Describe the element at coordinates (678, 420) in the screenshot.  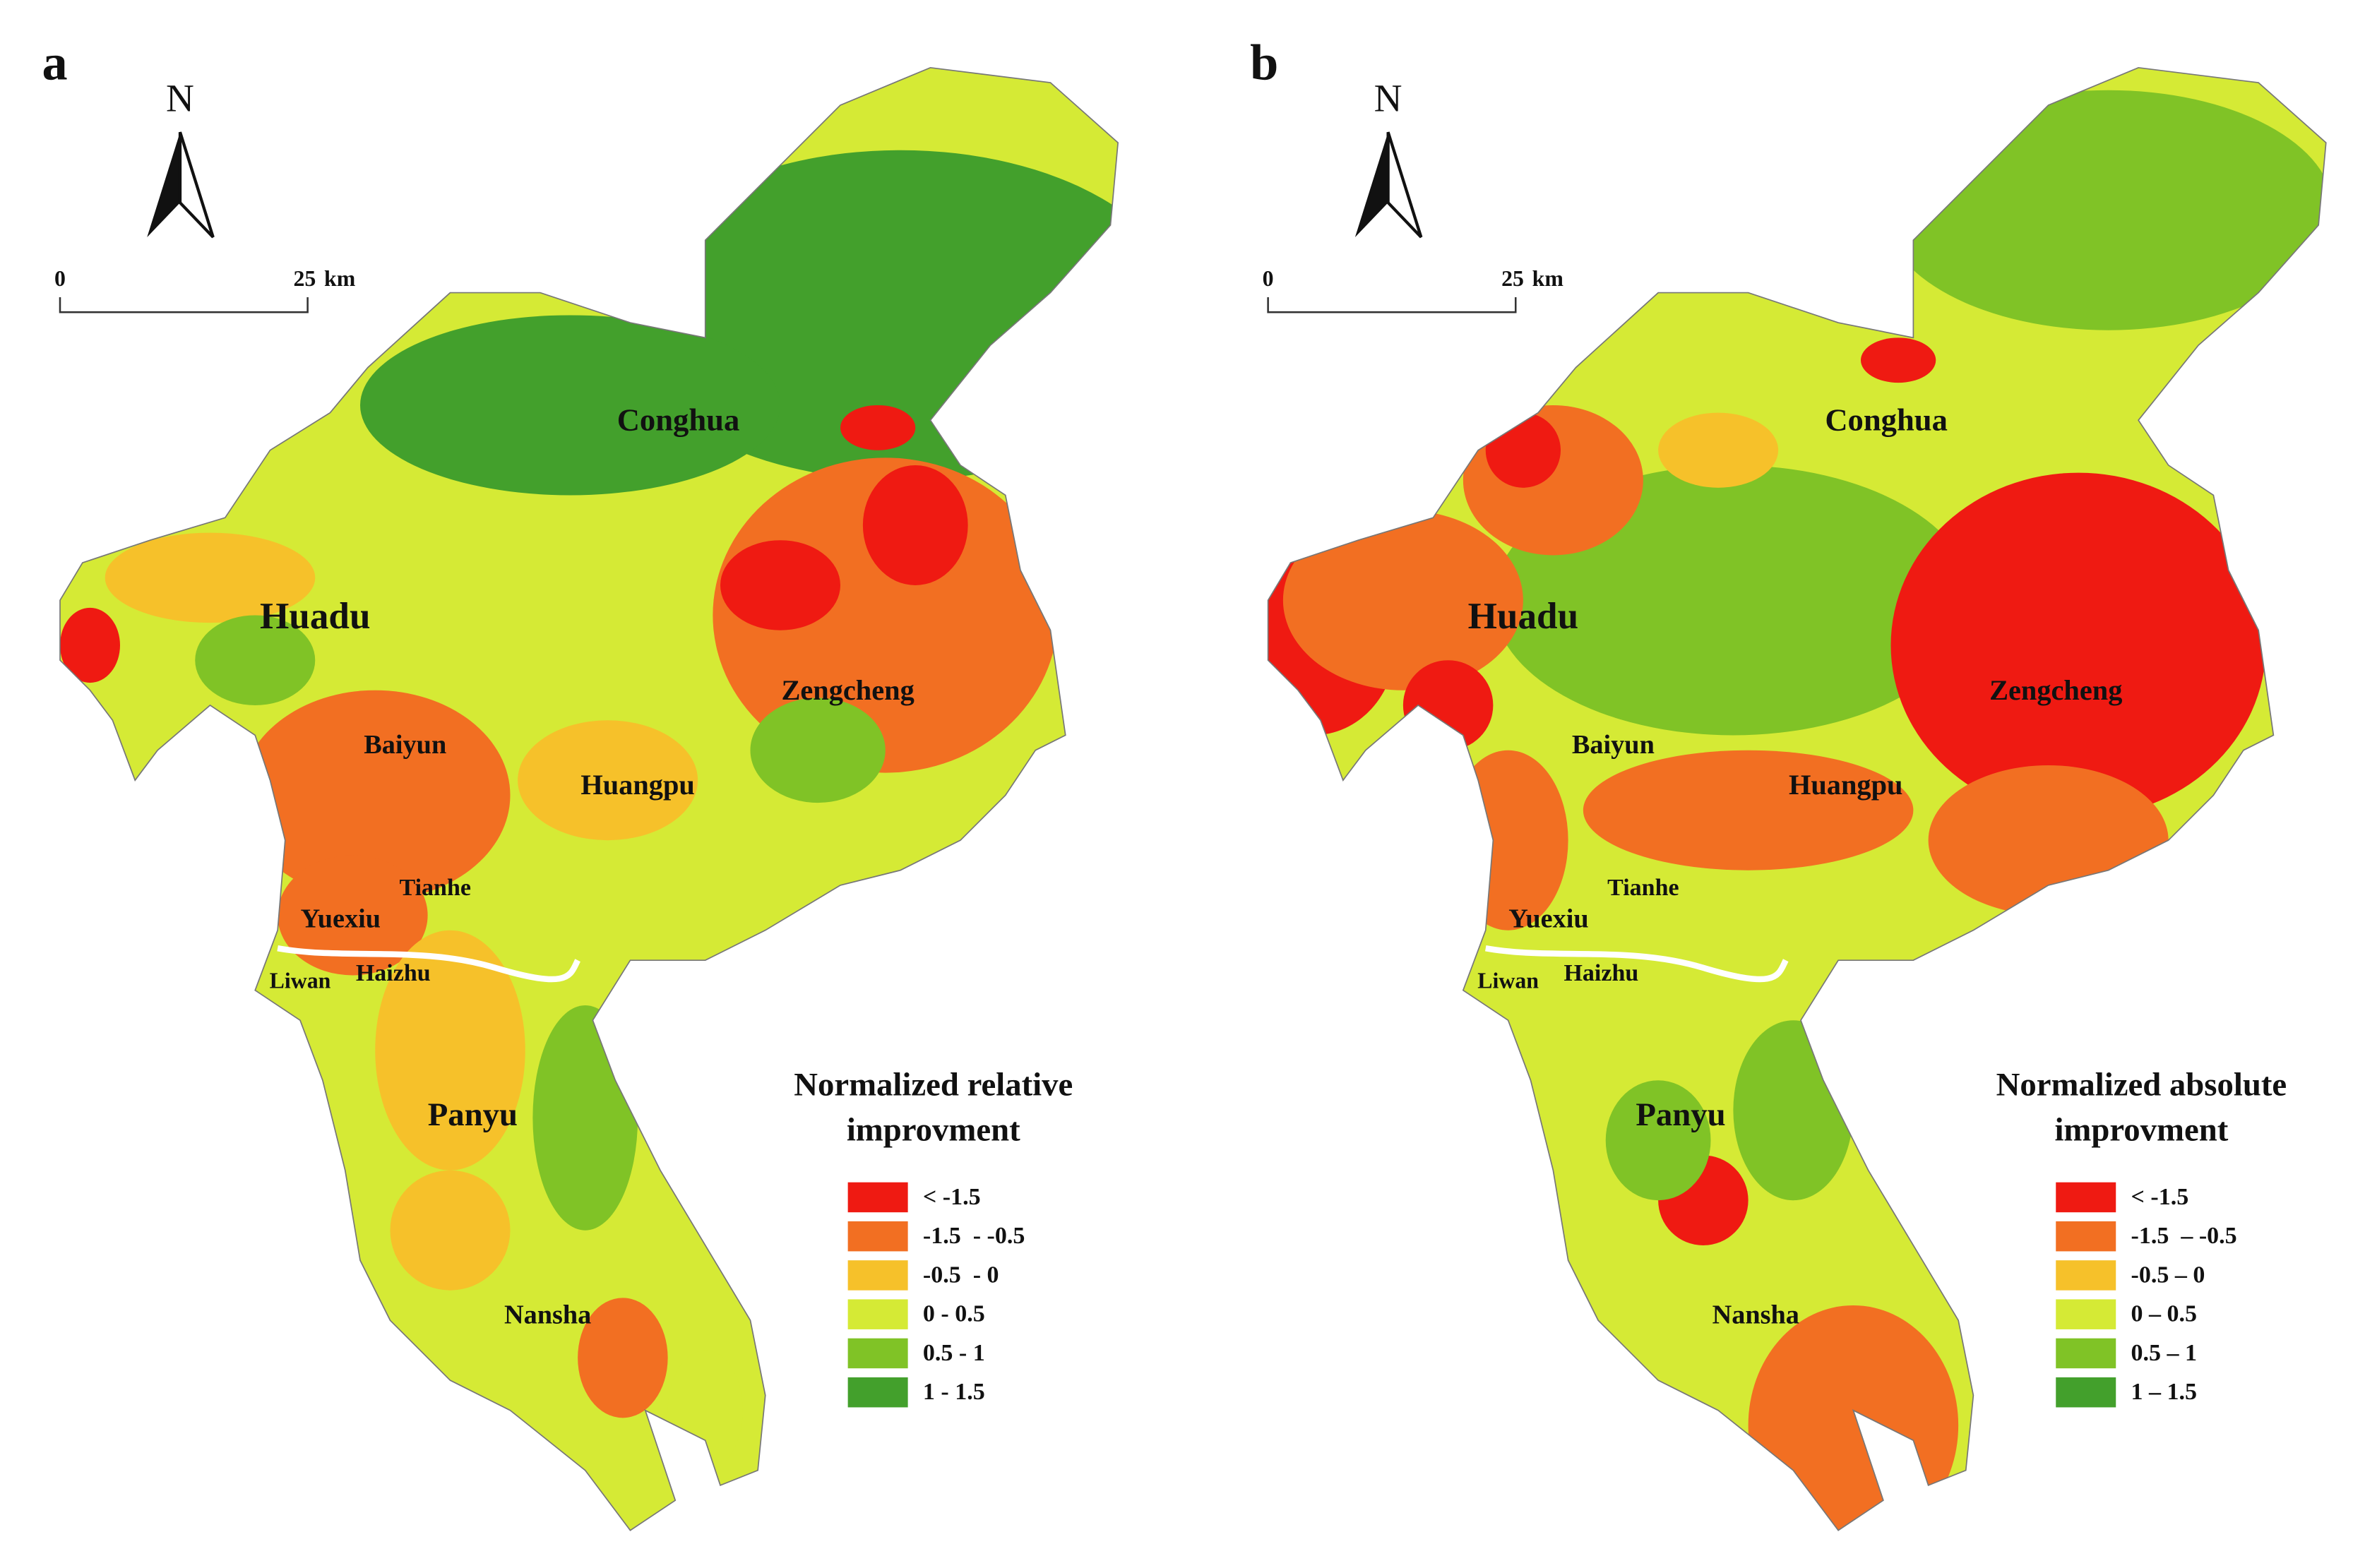
I see `district-label: Conghua` at that location.